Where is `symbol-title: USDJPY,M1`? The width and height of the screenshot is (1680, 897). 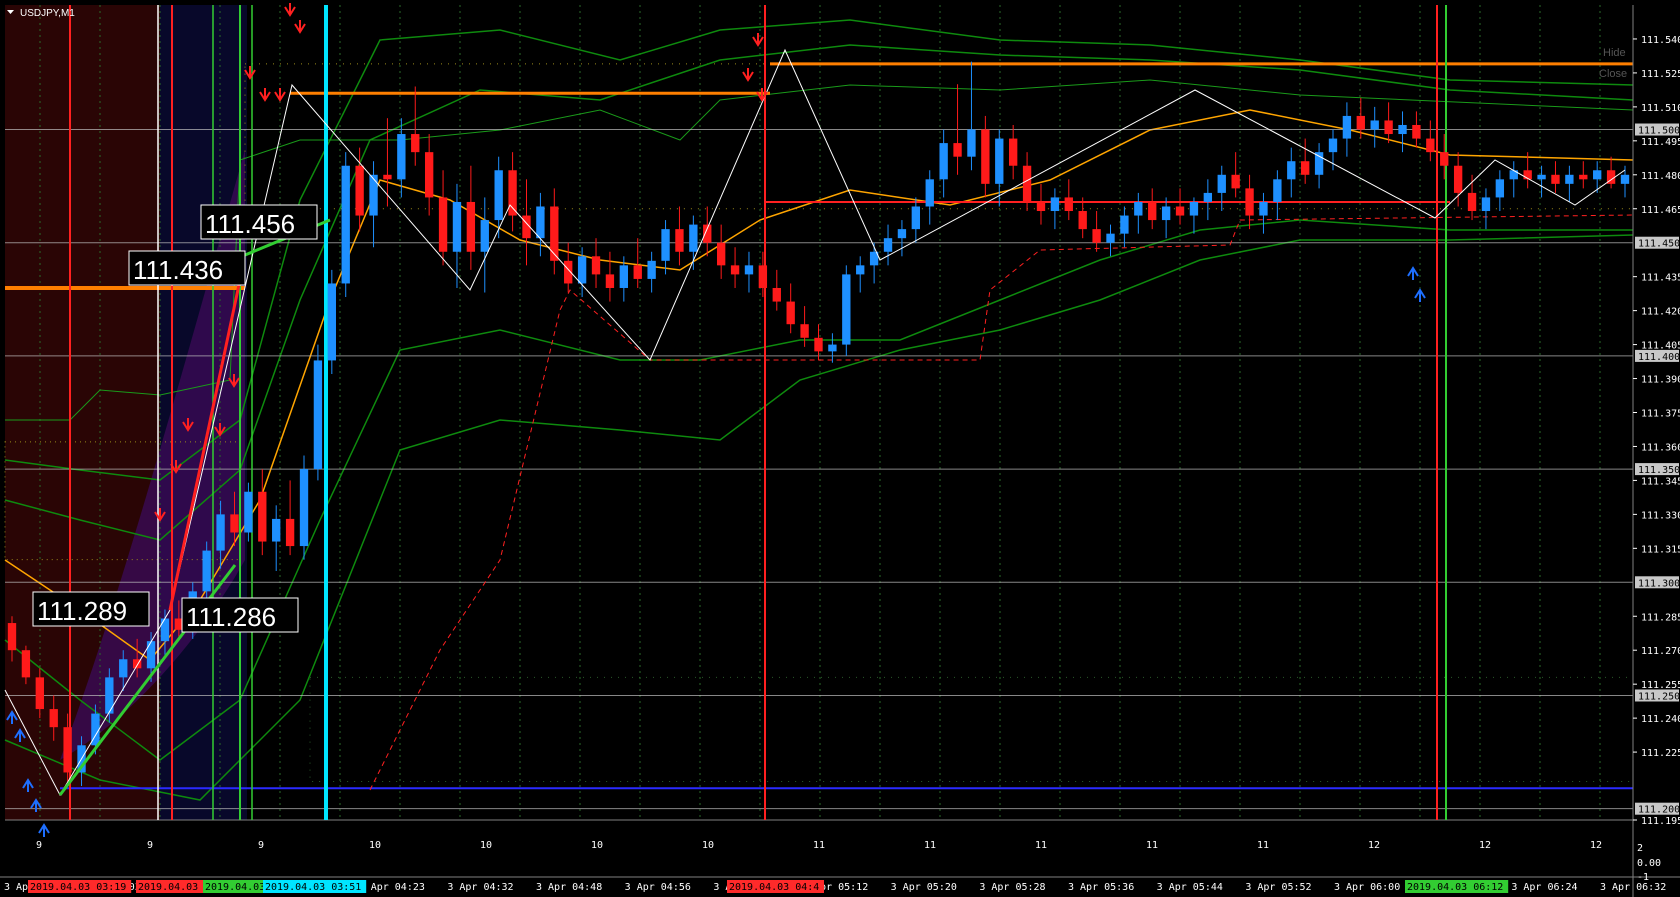 symbol-title: USDJPY,M1 is located at coordinates (47, 13).